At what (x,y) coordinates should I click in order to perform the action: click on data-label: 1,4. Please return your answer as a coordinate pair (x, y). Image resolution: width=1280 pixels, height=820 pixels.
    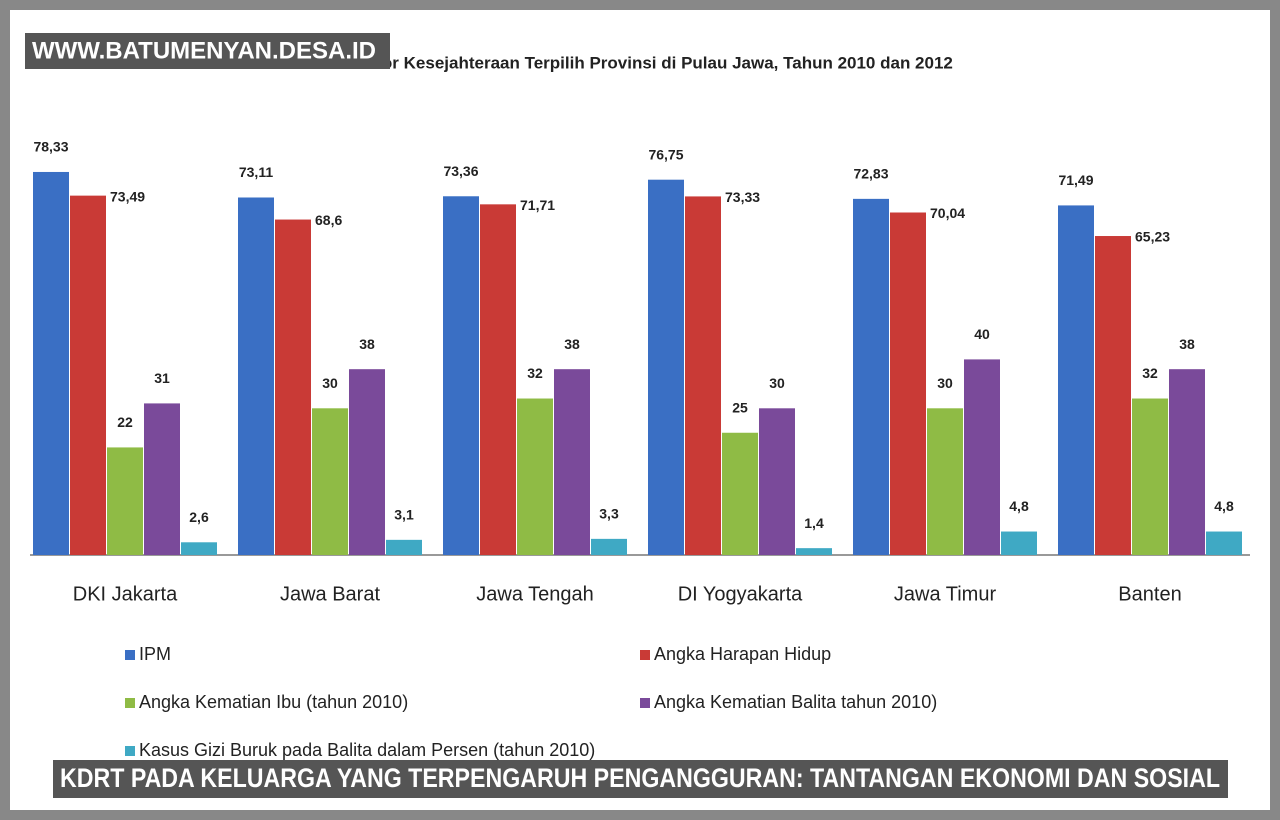
    Looking at the image, I should click on (814, 523).